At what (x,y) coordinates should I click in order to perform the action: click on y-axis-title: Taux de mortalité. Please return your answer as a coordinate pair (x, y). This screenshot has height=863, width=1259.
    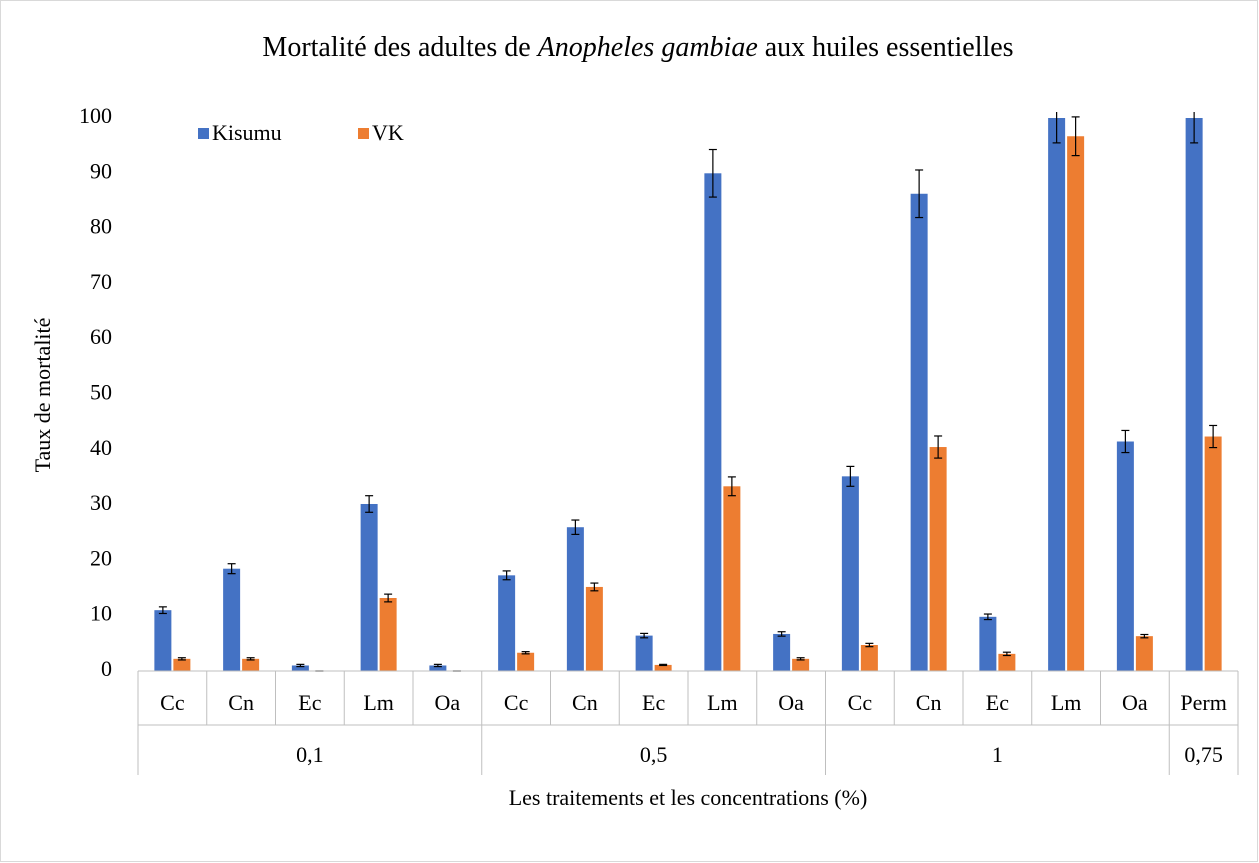
    Looking at the image, I should click on (42, 395).